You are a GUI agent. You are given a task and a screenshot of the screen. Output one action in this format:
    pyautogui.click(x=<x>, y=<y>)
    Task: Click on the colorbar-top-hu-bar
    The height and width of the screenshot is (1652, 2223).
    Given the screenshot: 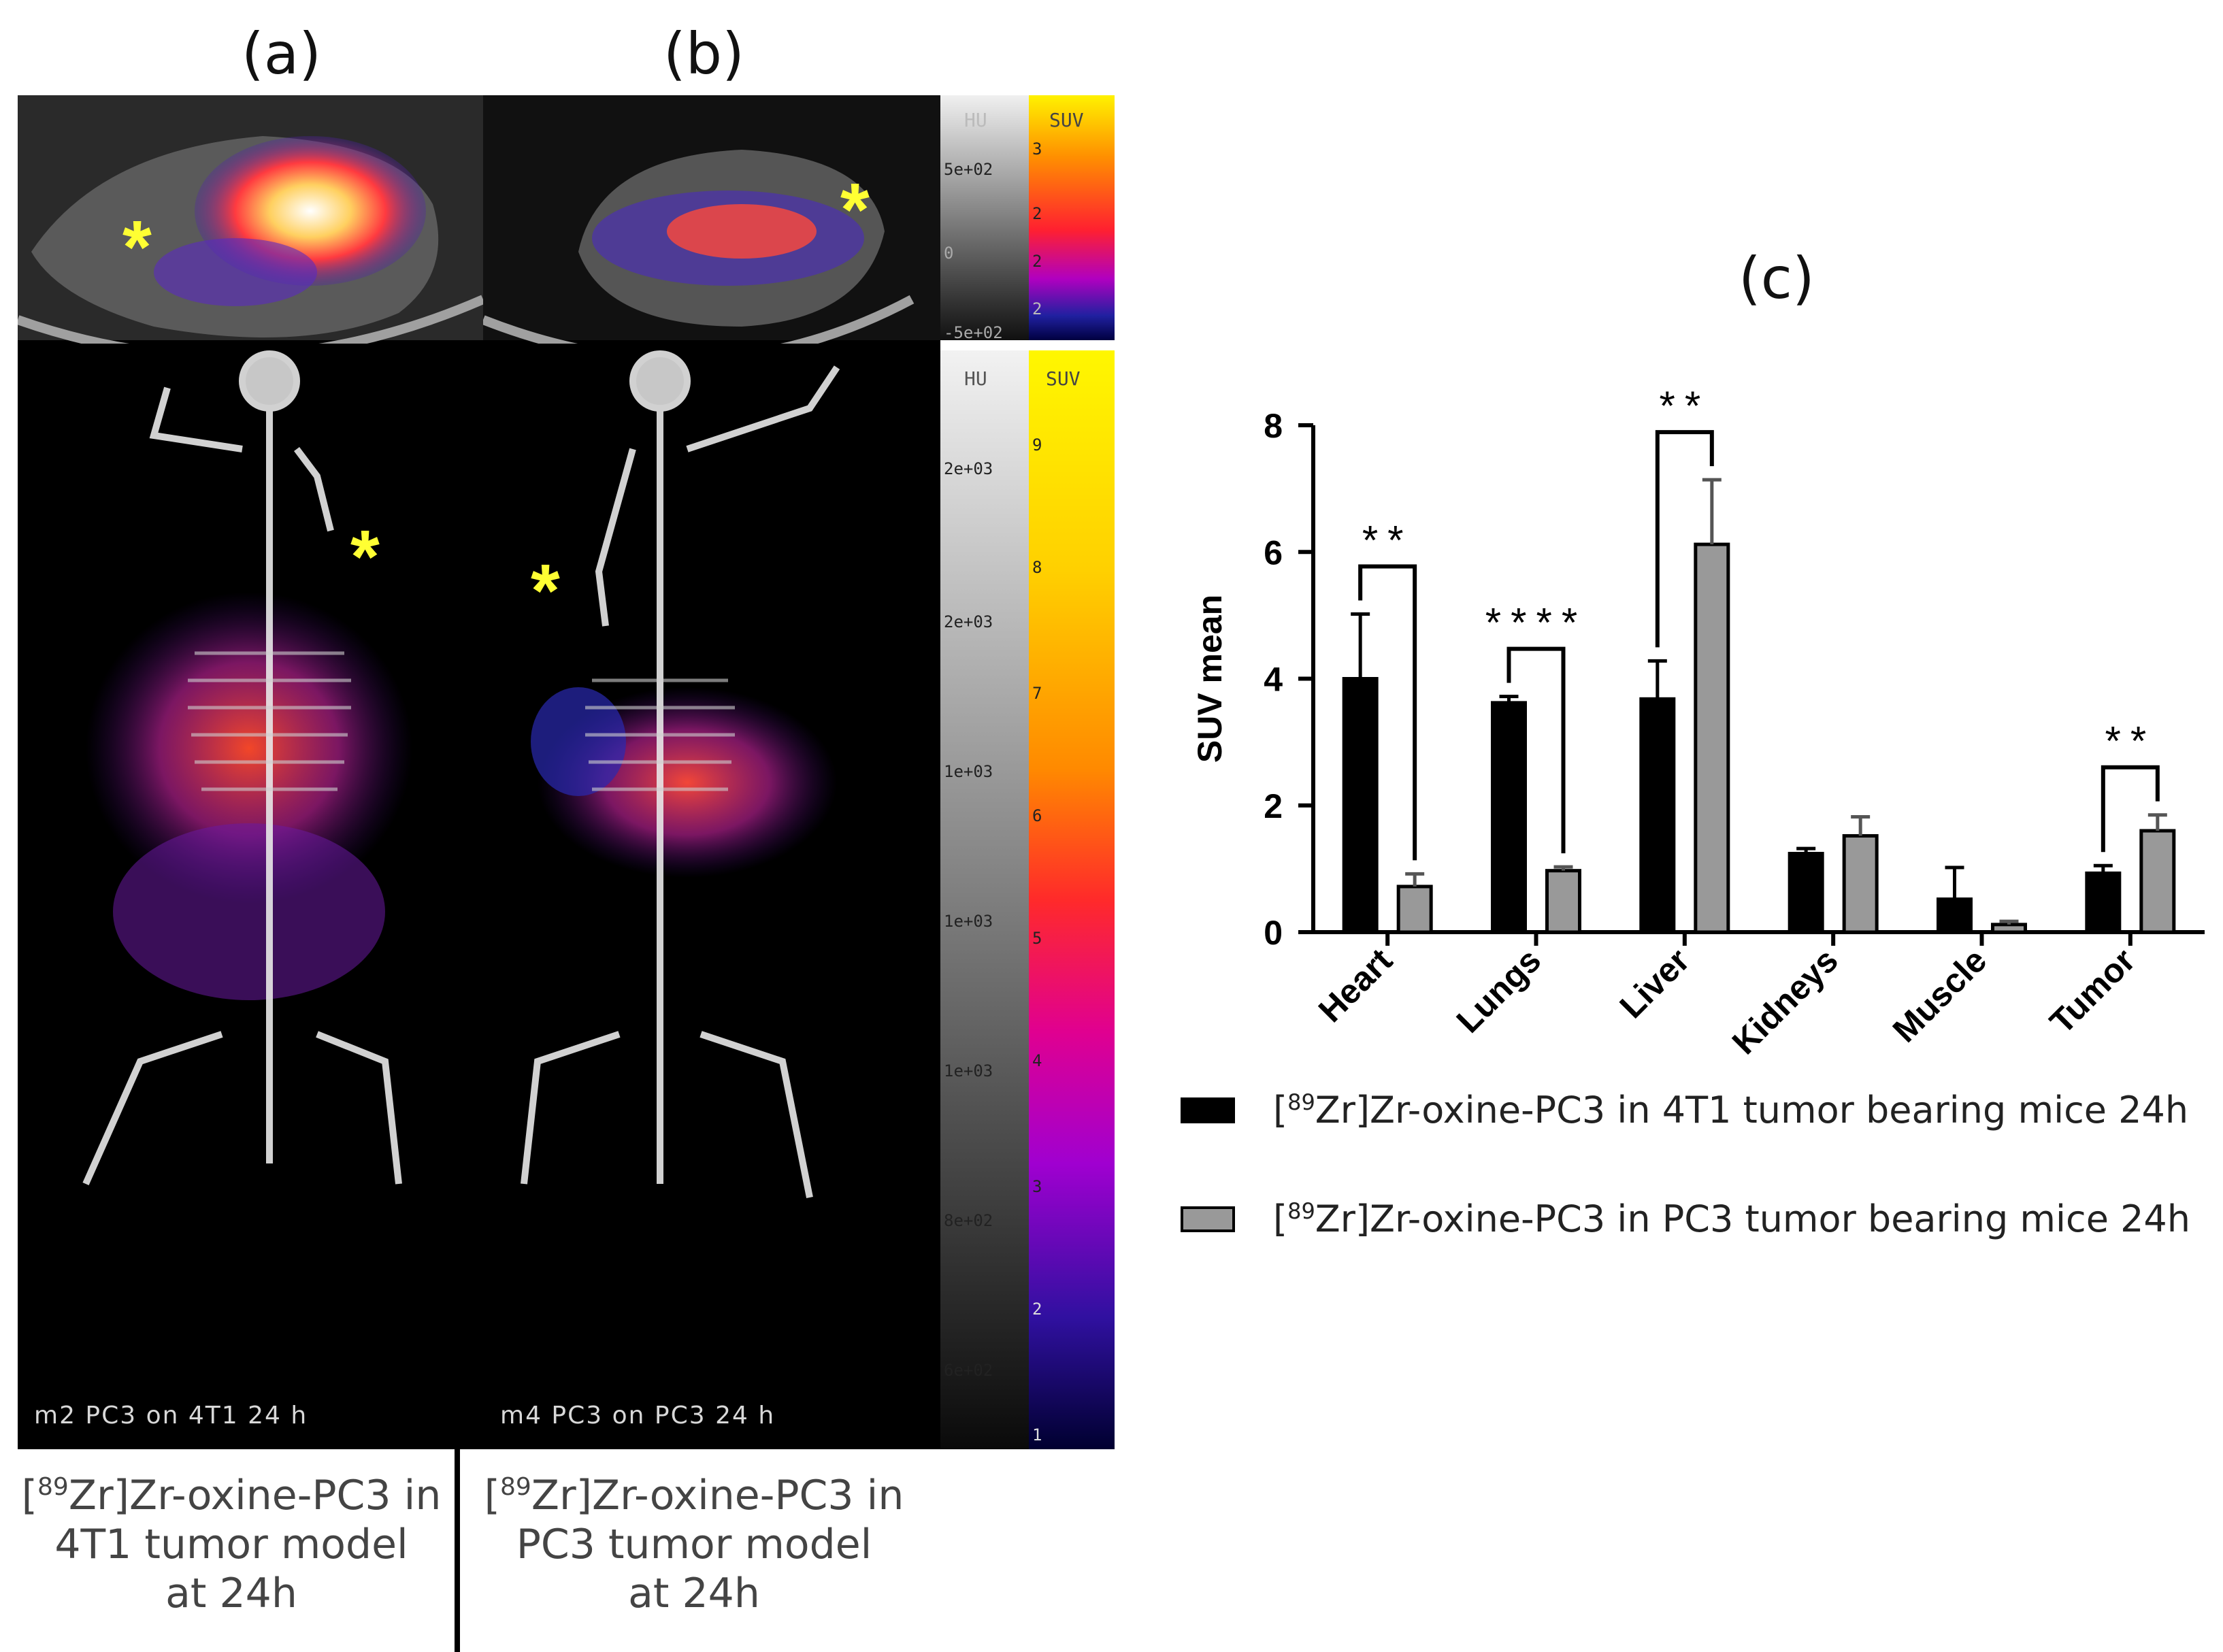 What is the action you would take?
    pyautogui.click(x=984, y=217)
    